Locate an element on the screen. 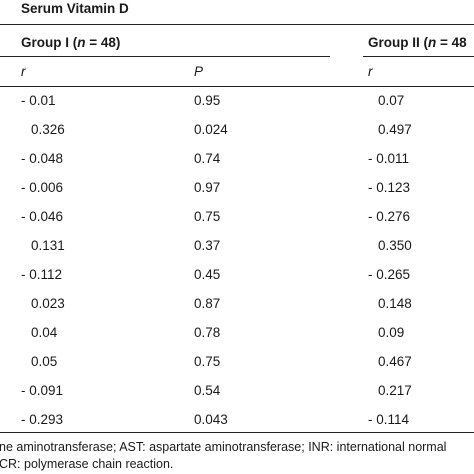 This screenshot has width=474, height=474. table-cell: 0.05 is located at coordinates (44, 361).